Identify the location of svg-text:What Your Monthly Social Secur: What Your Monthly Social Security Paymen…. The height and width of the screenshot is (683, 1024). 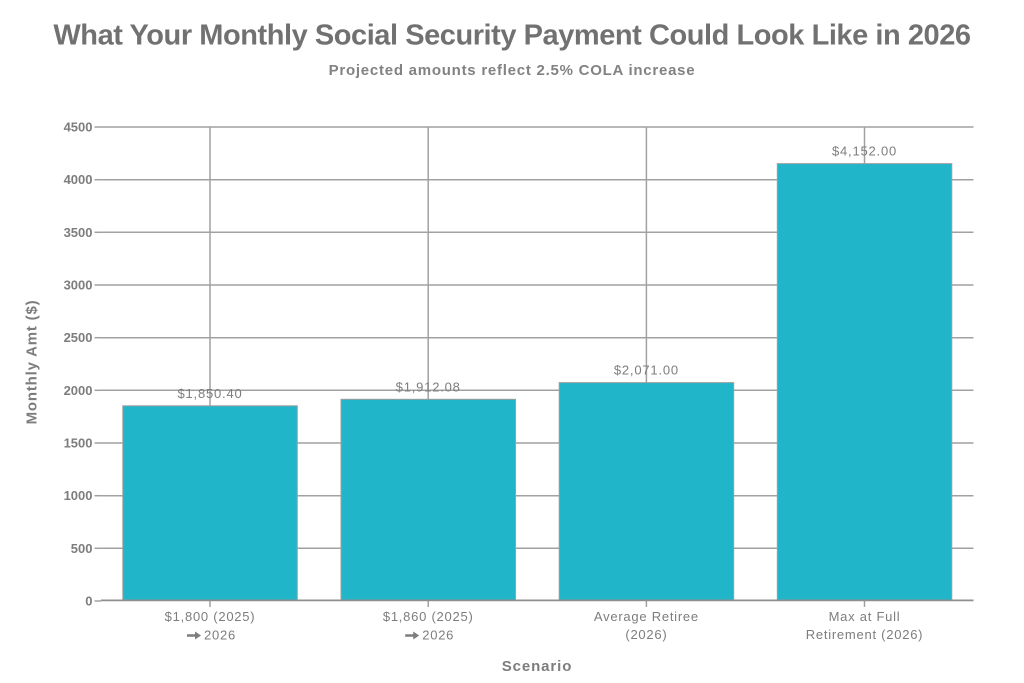
(512, 36).